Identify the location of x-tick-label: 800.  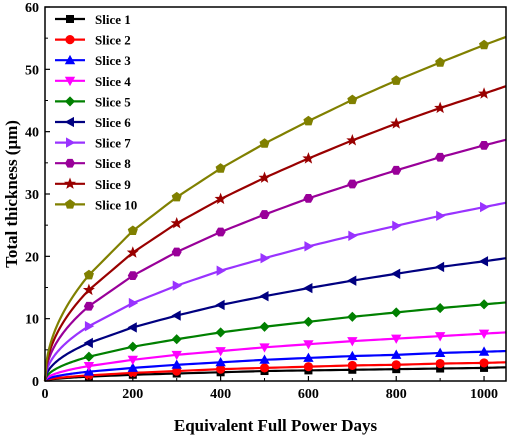
(396, 394).